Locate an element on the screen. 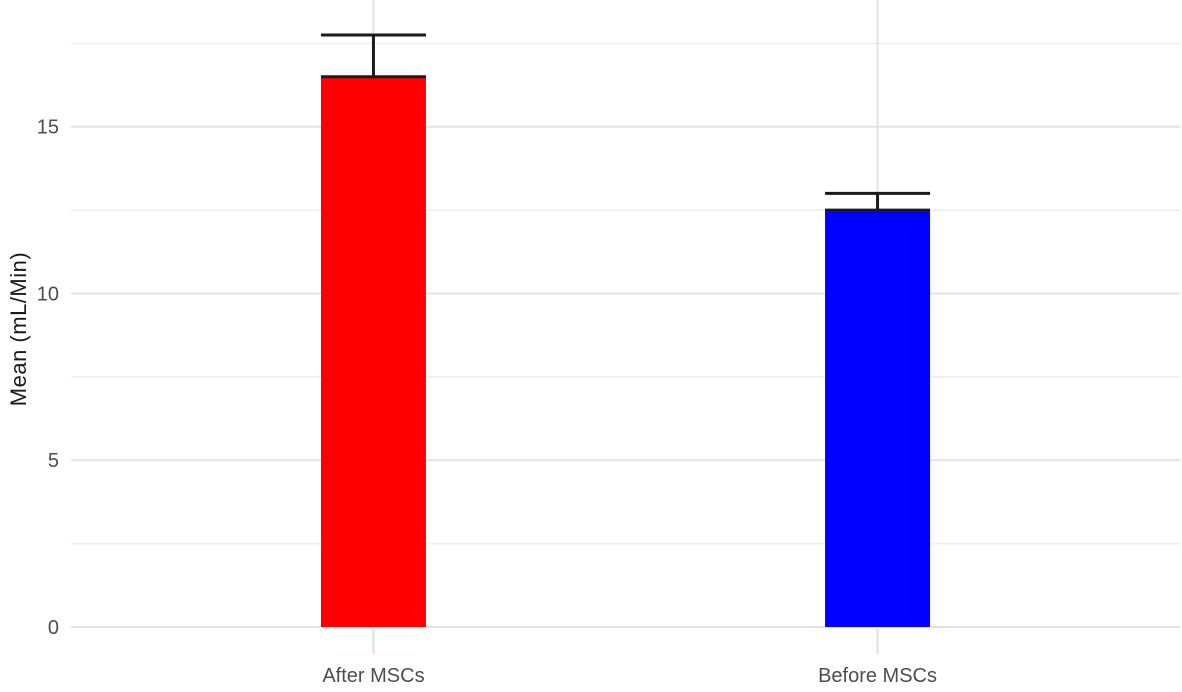 This screenshot has height=692, width=1182. x-tick-label-before-mscs: Before MSCs is located at coordinates (877, 676).